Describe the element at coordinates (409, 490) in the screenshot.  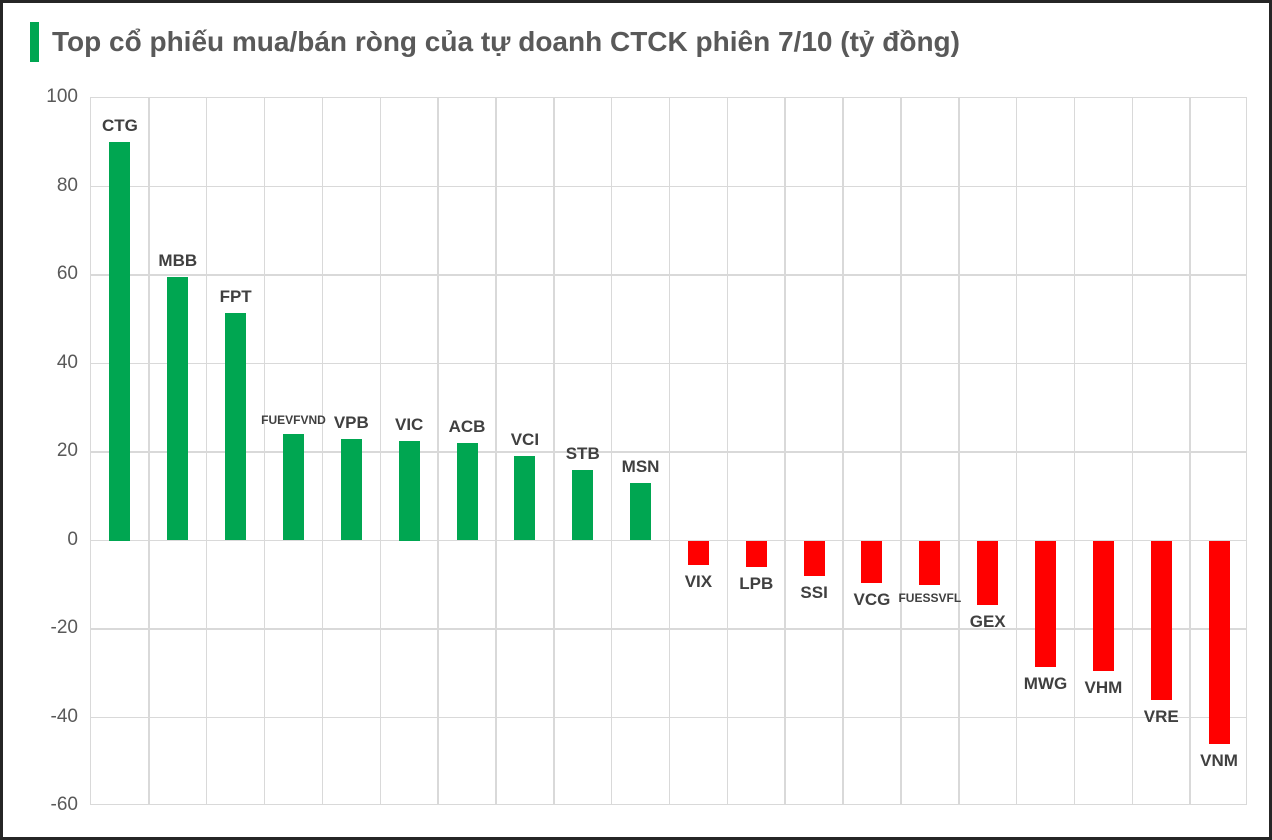
I see `bar-VIC` at that location.